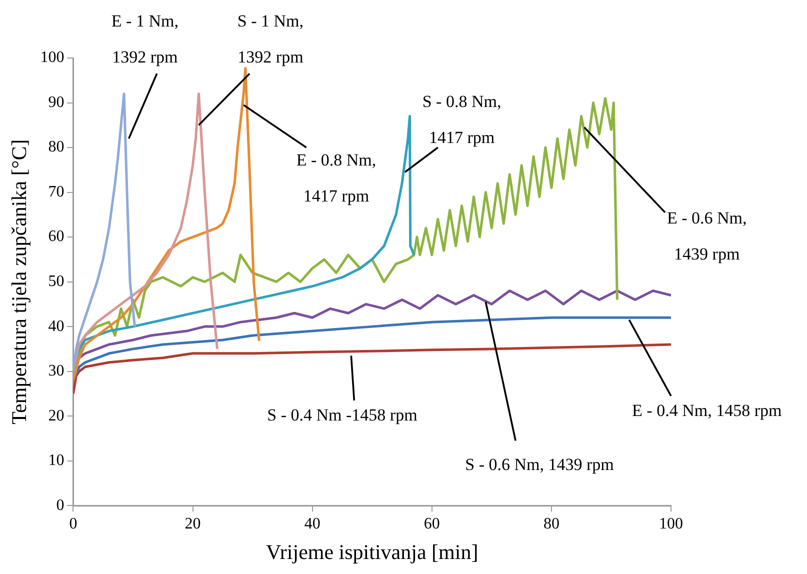  What do you see at coordinates (56, 326) in the screenshot?
I see `y-tick-label: 40` at bounding box center [56, 326].